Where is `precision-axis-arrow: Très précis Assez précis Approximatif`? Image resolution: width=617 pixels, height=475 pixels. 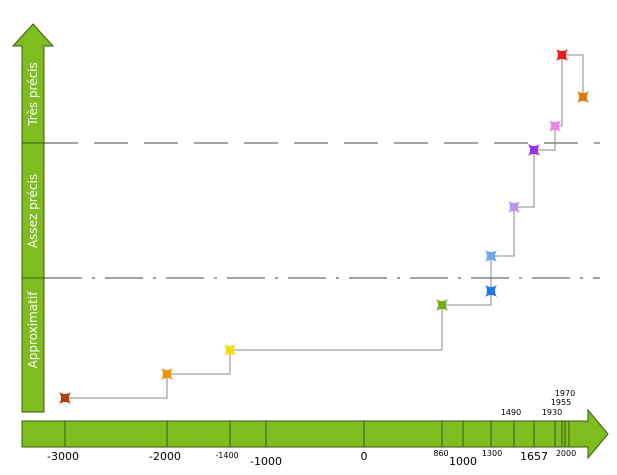
precision-axis-arrow: Très précis Assez précis Approximatif is located at coordinates (33, 218).